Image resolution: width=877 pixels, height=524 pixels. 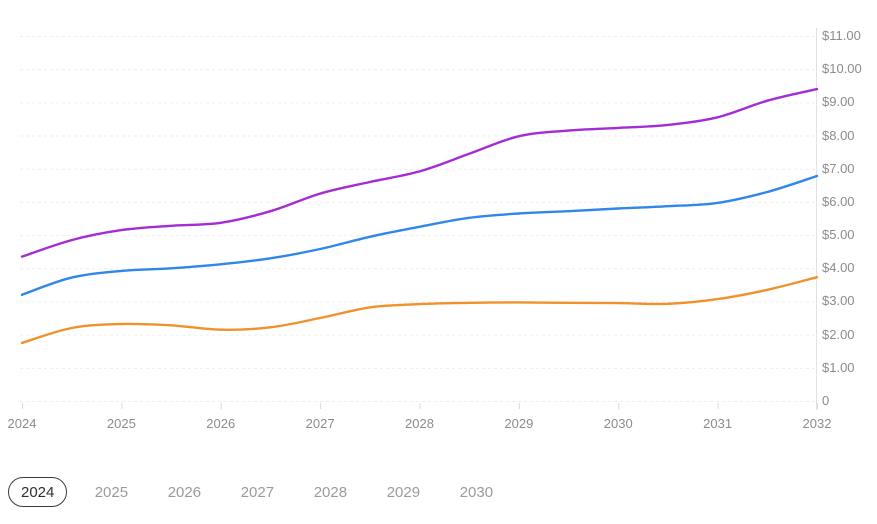 I want to click on y-axis-label: $10.00, so click(x=842, y=69).